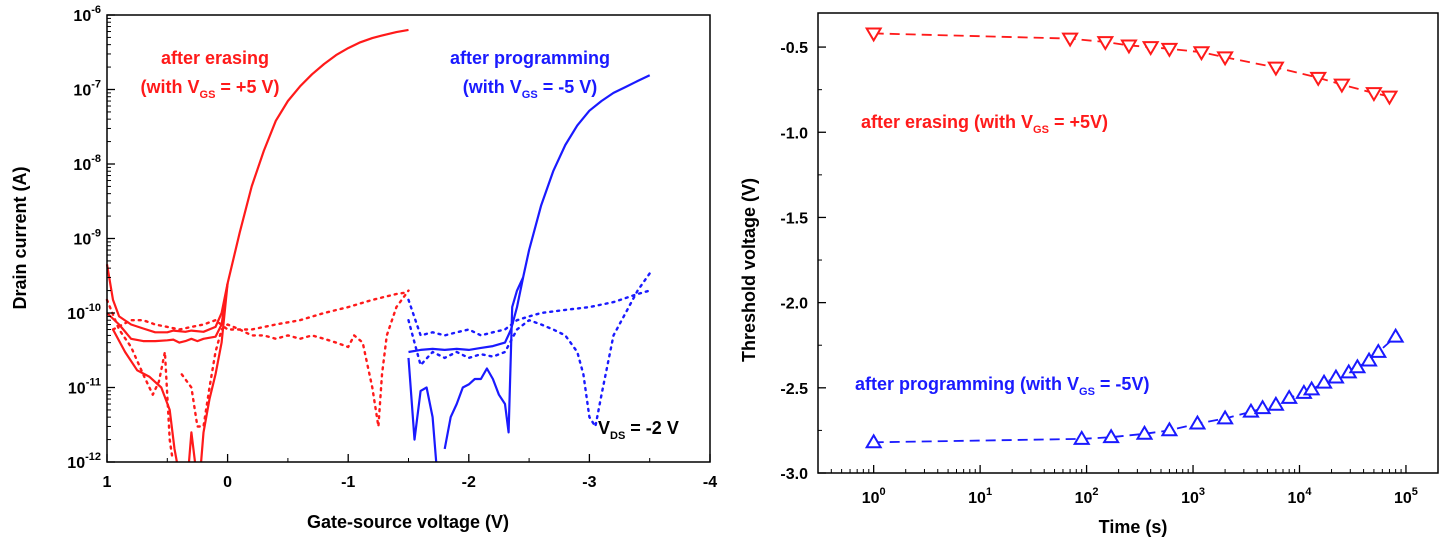  What do you see at coordinates (492, 87) in the screenshot?
I see `annotation-program-condition-a: (with V` at bounding box center [492, 87].